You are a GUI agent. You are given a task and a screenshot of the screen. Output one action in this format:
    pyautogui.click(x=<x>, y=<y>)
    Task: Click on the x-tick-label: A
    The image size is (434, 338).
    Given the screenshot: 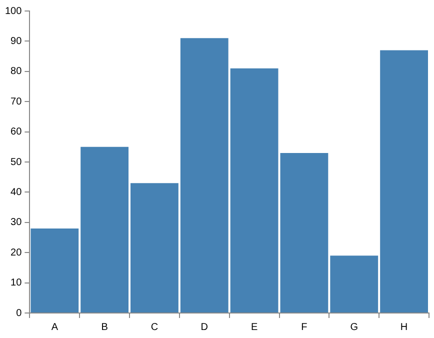 What is the action you would take?
    pyautogui.click(x=54, y=327)
    